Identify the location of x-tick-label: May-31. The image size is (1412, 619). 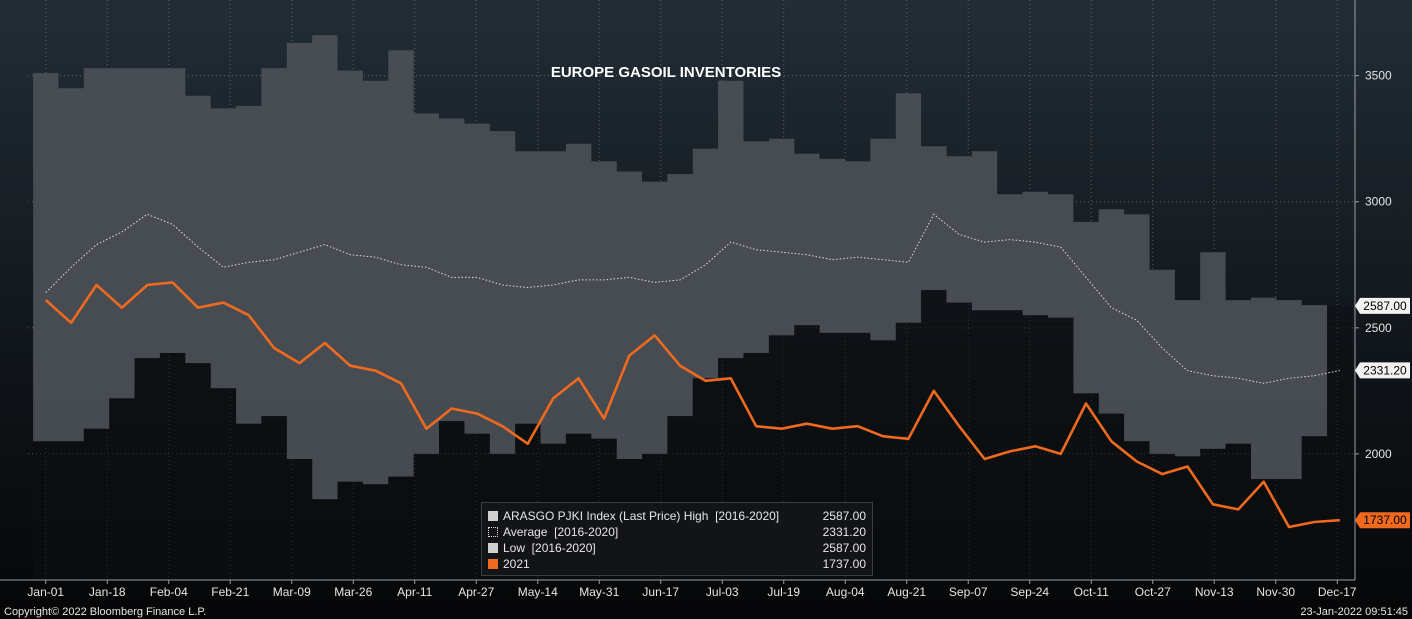
(599, 592).